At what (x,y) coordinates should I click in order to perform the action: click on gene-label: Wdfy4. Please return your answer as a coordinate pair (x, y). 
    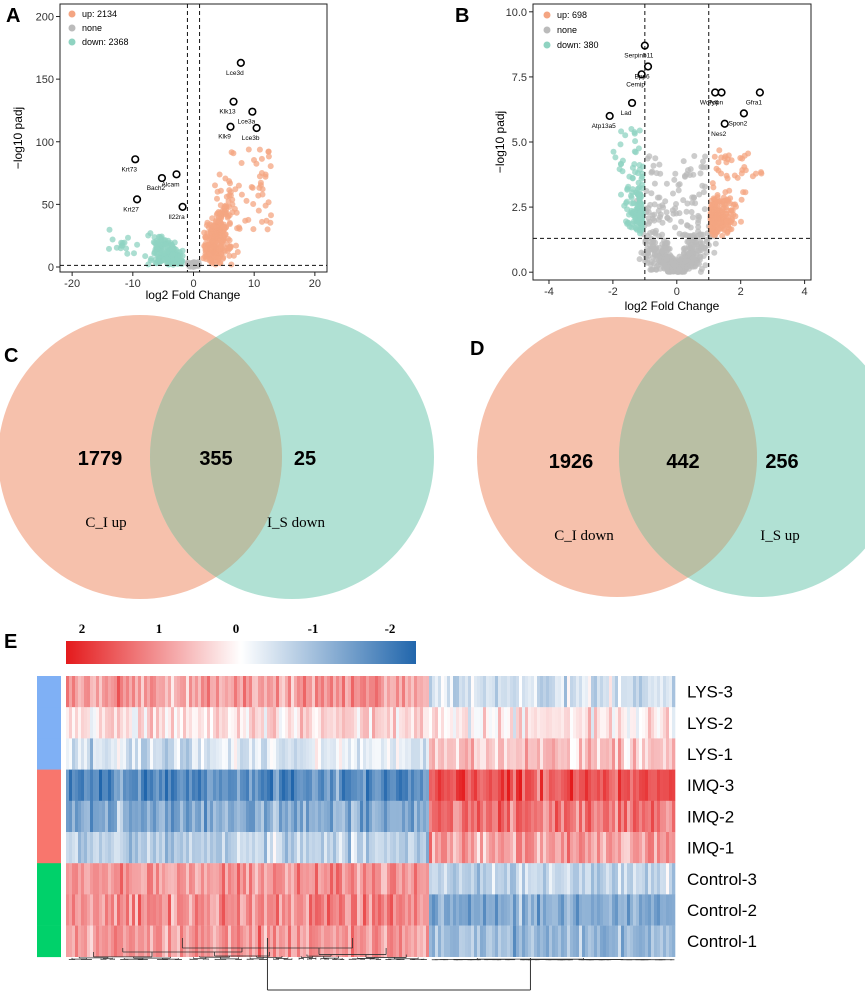
    Looking at the image, I should click on (709, 103).